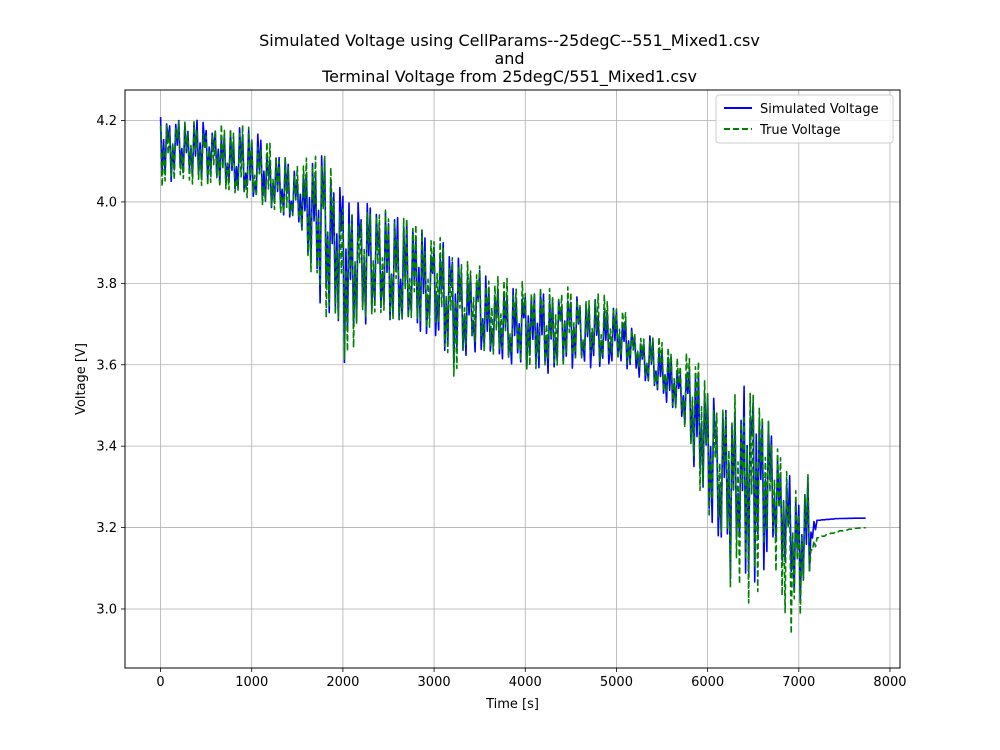  What do you see at coordinates (106, 528) in the screenshot?
I see `y-tick-label: 3.2` at bounding box center [106, 528].